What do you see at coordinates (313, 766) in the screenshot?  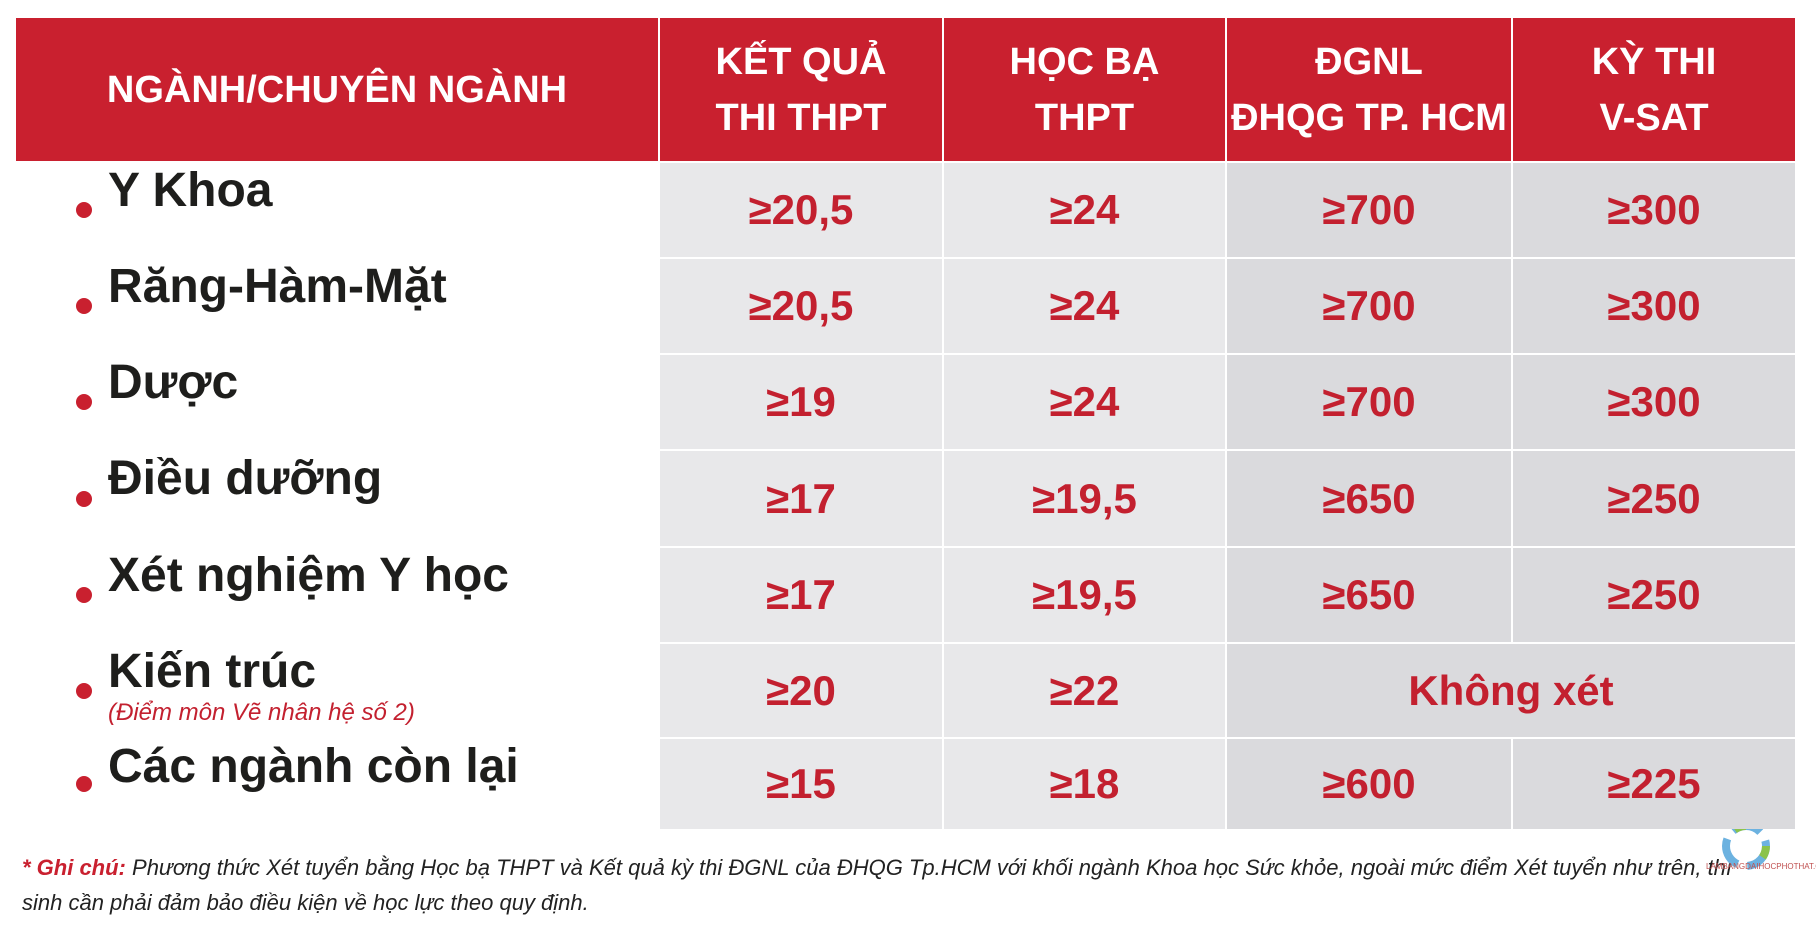 I see `row-name: Các ngành còn lại` at bounding box center [313, 766].